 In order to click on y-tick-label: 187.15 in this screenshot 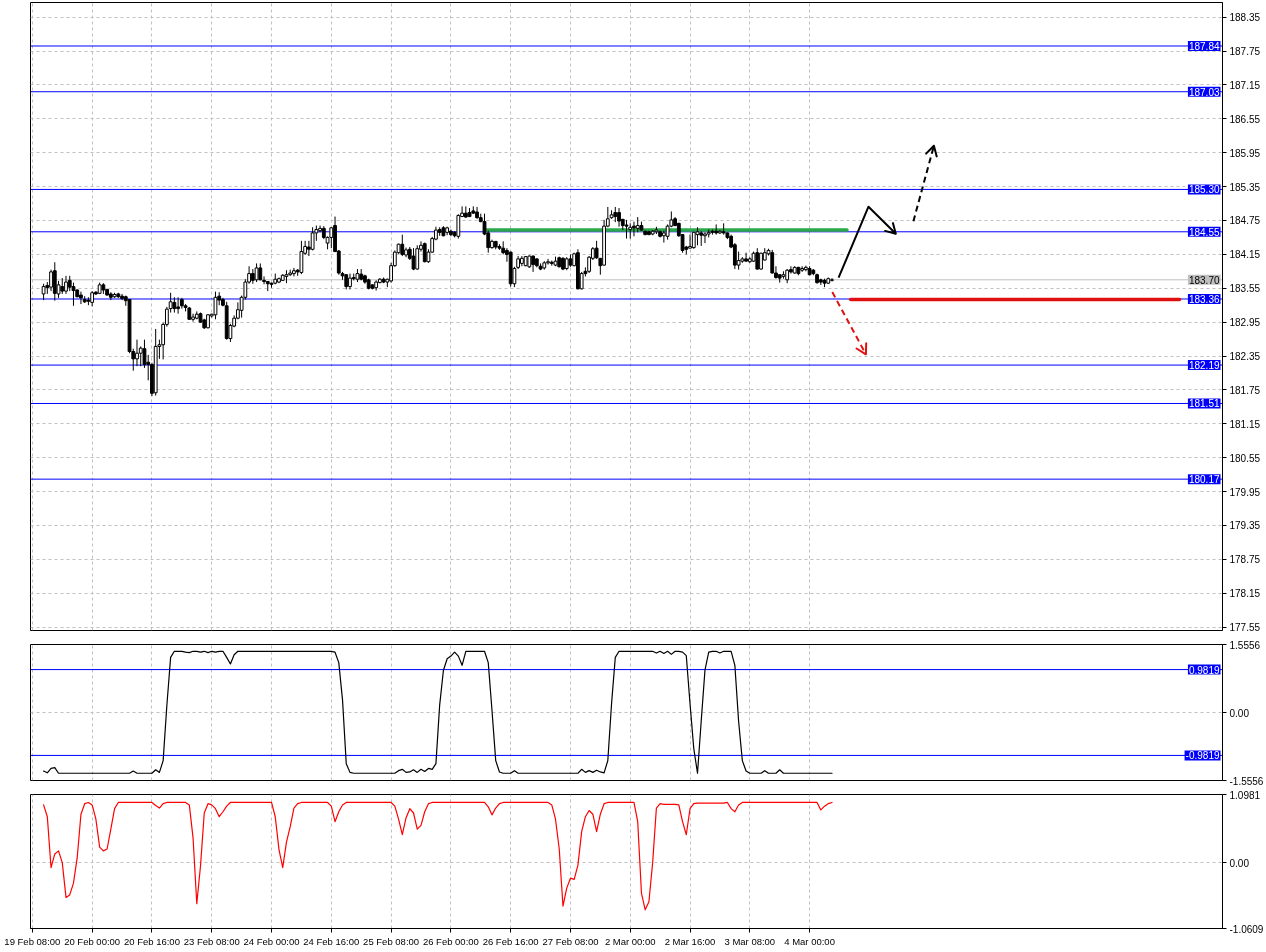, I will do `click(1245, 85)`.